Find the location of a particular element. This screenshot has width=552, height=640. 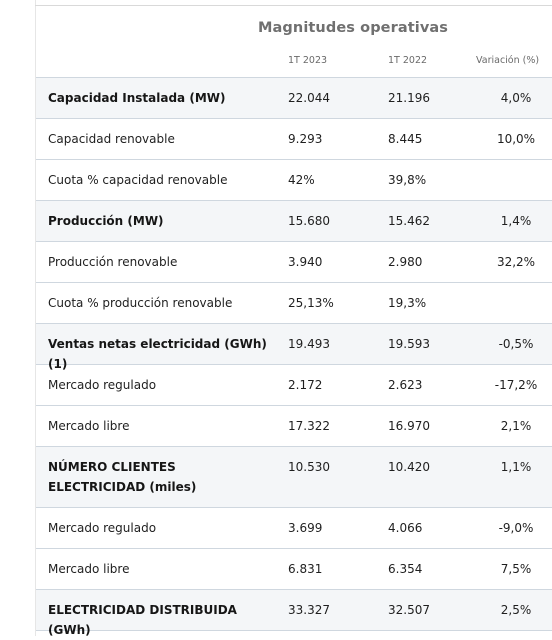

value-1t-2023: 22.044 is located at coordinates (309, 98).